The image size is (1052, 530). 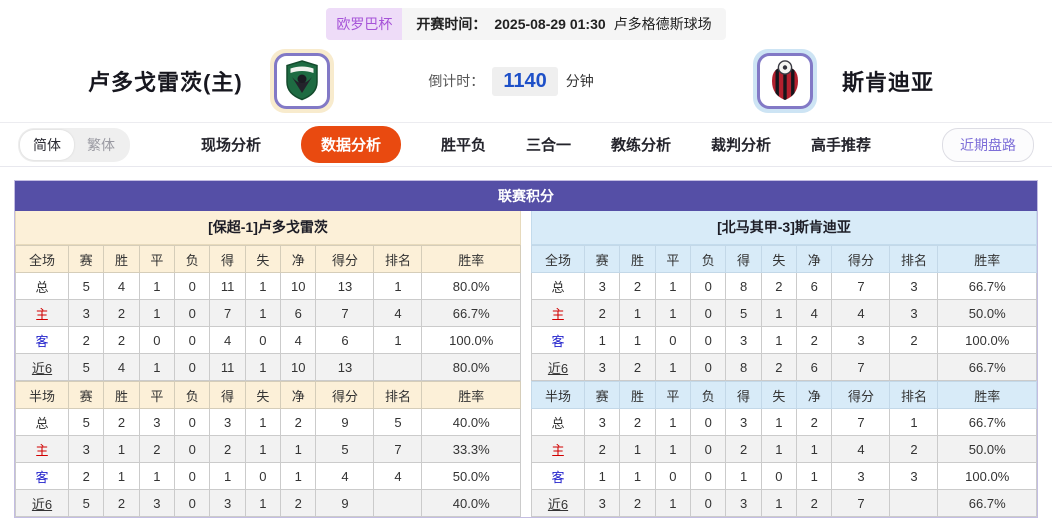 What do you see at coordinates (558, 449) in the screenshot?
I see `row-label: 主` at bounding box center [558, 449].